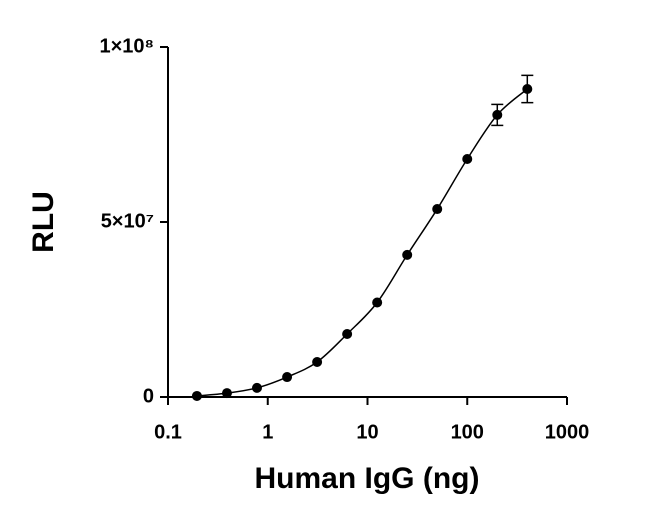 This screenshot has width=650, height=522. What do you see at coordinates (148, 396) in the screenshot?
I see `y-tick-label: 0` at bounding box center [148, 396].